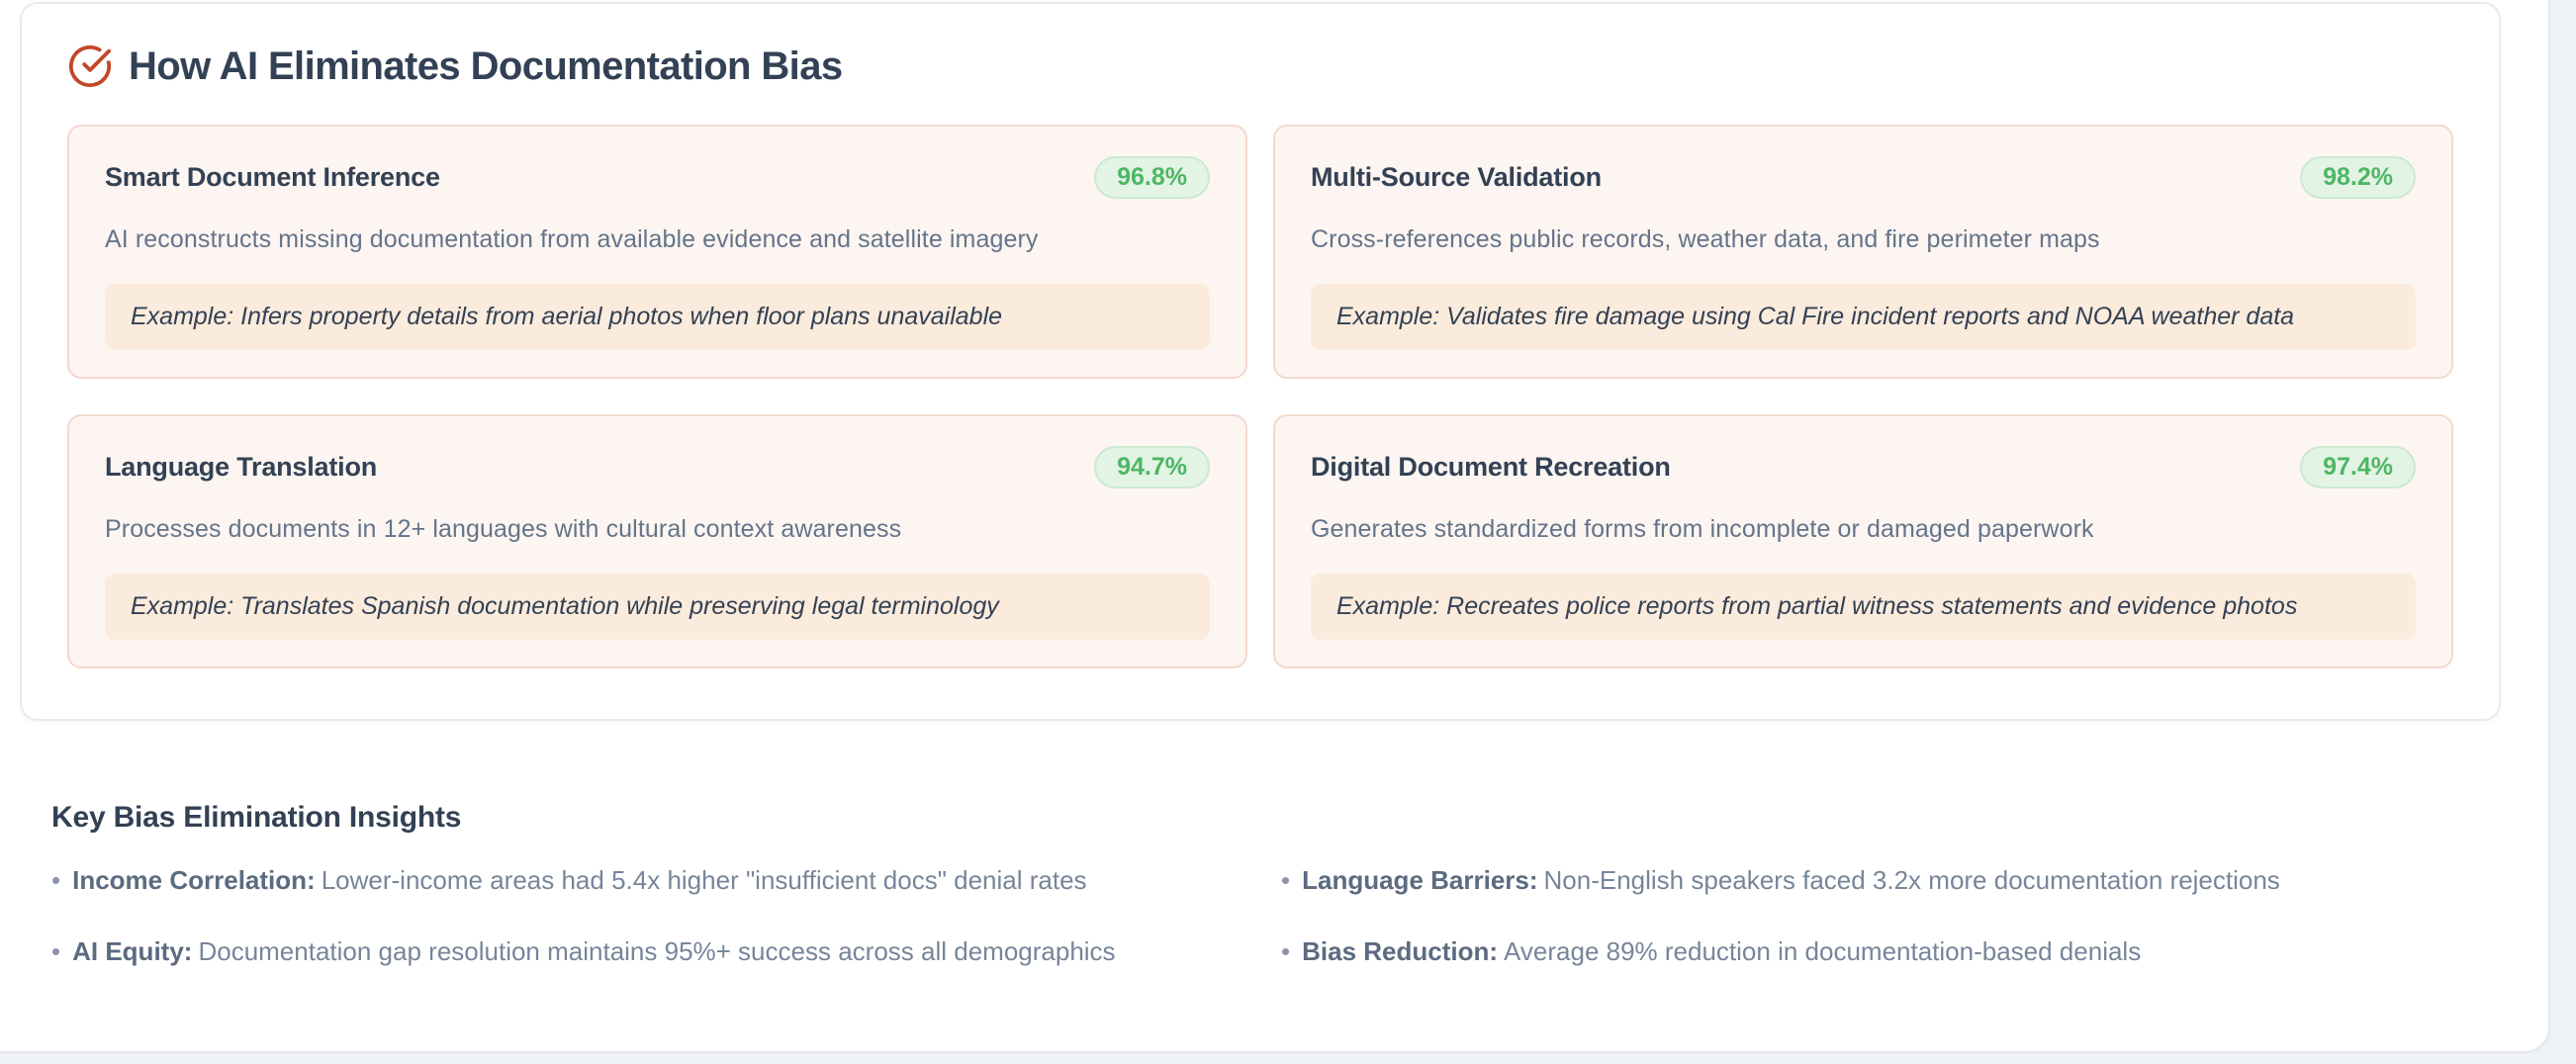 This screenshot has height=1064, width=2576. Describe the element at coordinates (658, 467) in the screenshot. I see `card-header: Language Translation 94.7%` at that location.